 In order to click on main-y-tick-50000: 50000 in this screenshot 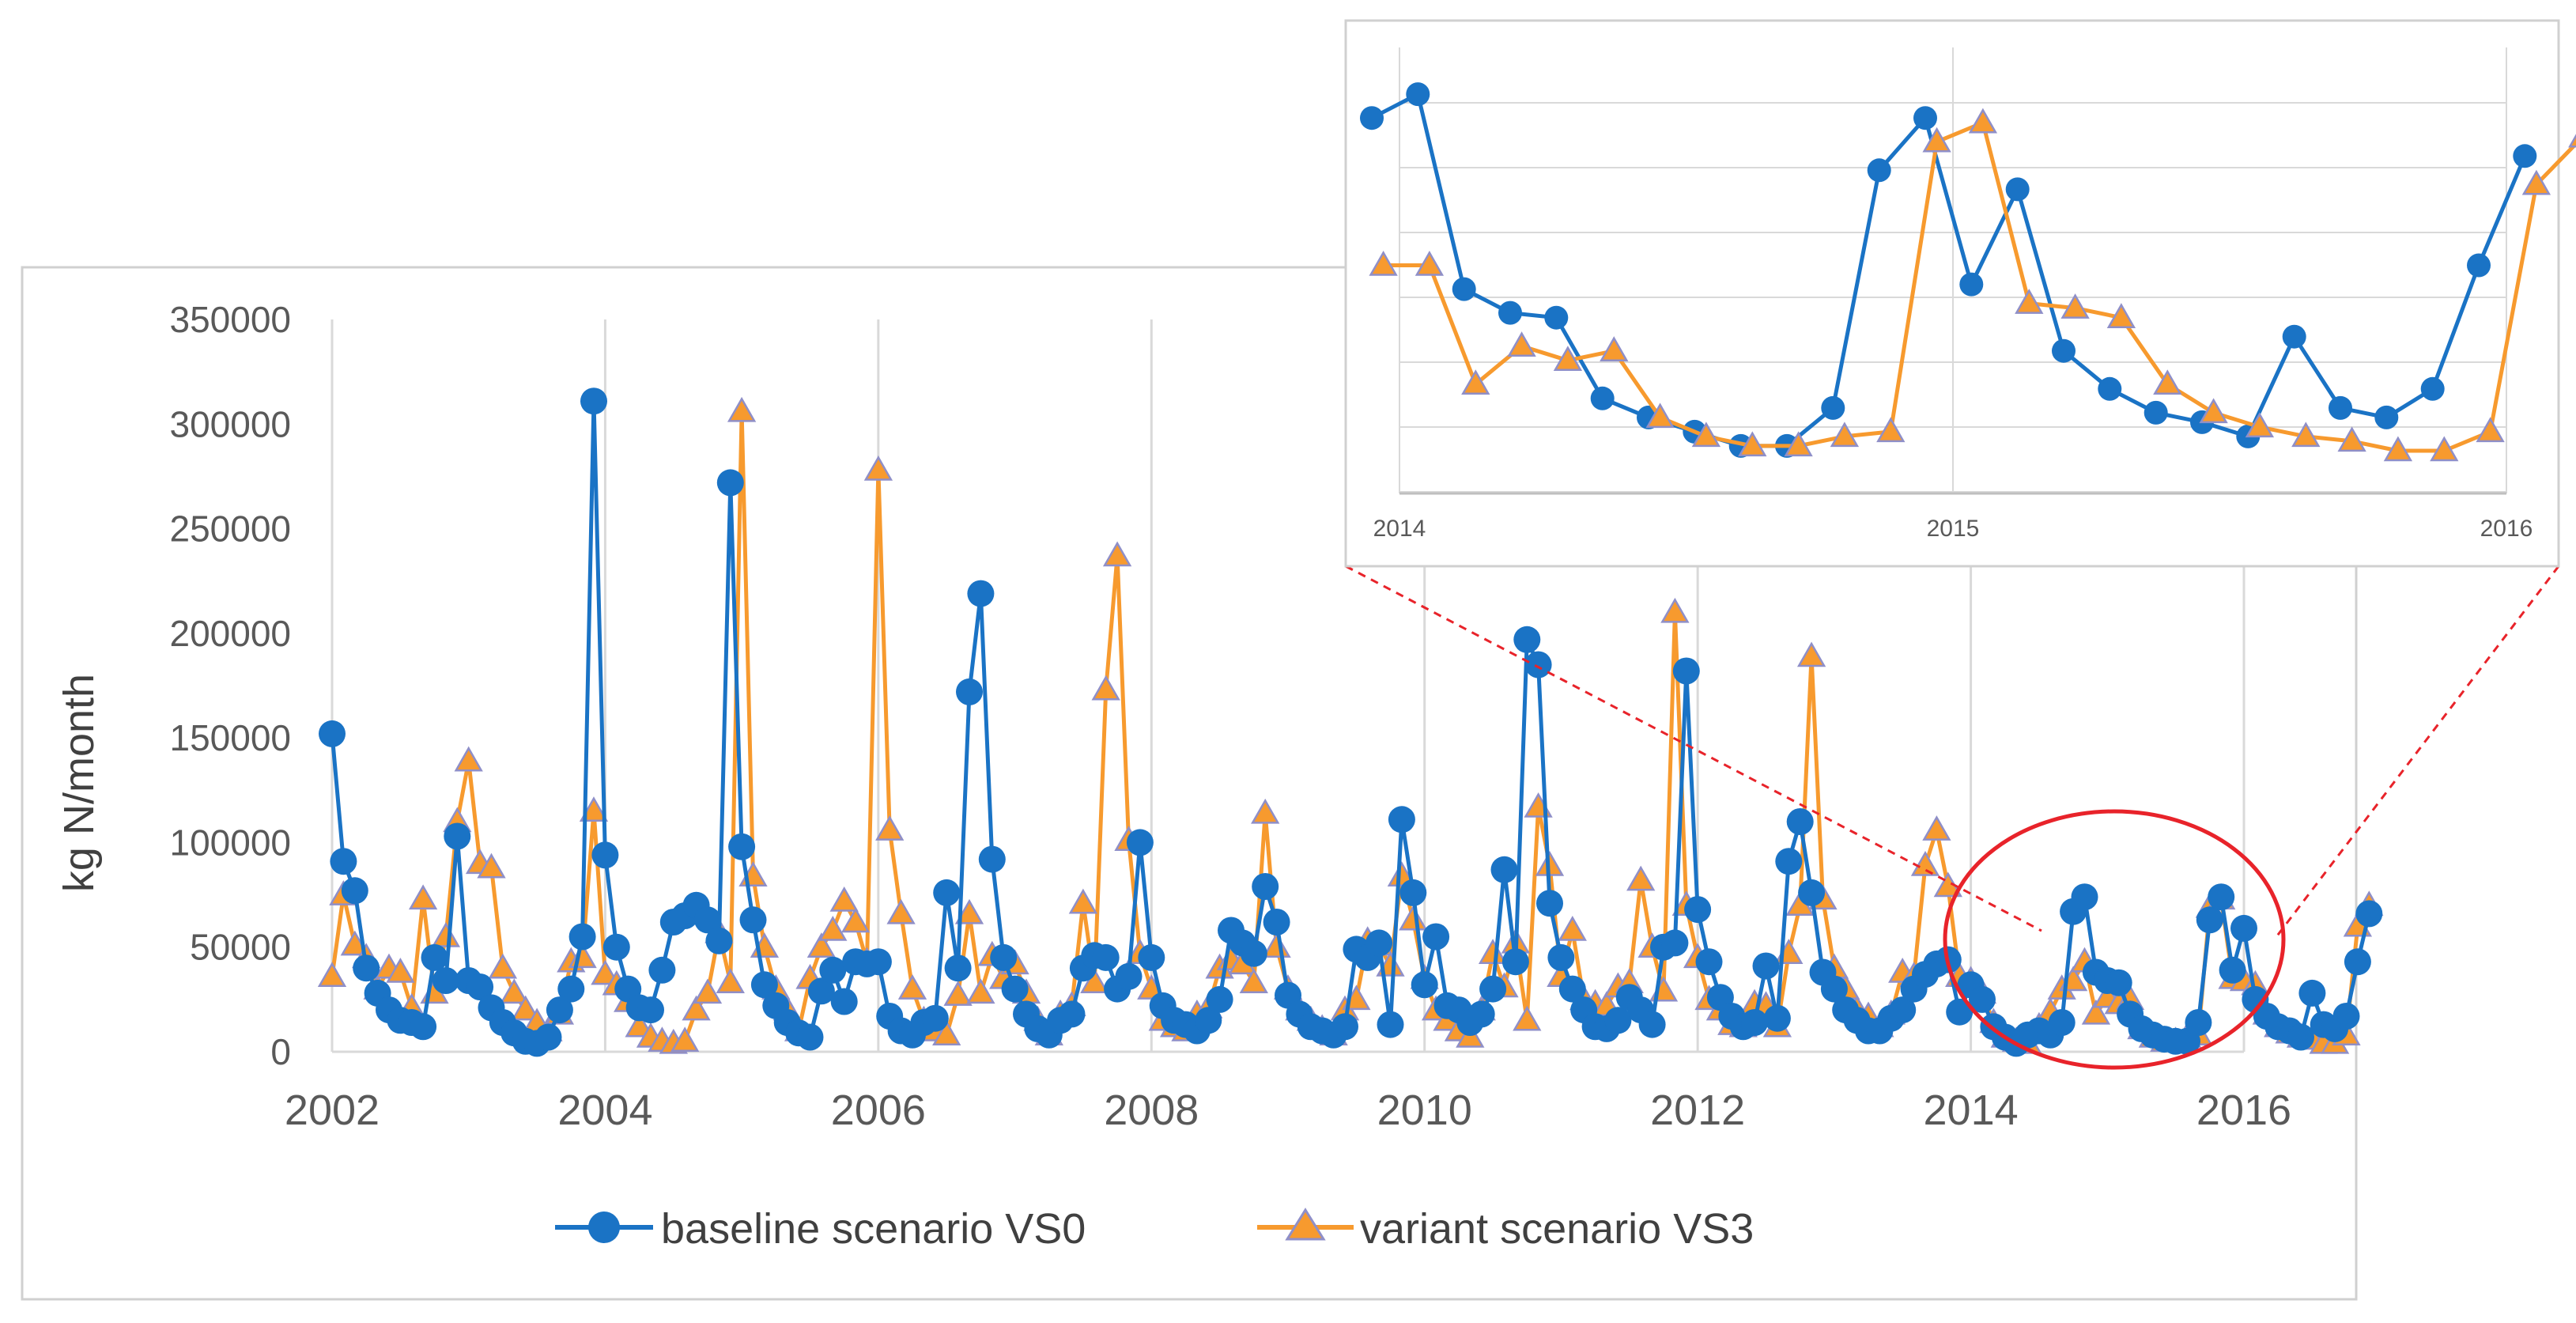, I will do `click(240, 948)`.